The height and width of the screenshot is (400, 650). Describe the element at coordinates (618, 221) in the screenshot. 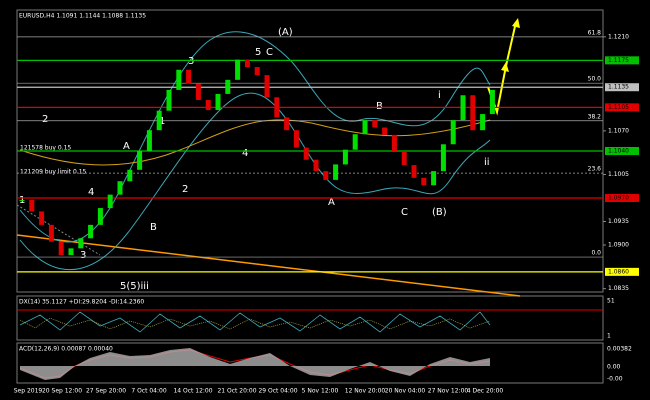

I see `y-tick-label: 1.0935` at that location.